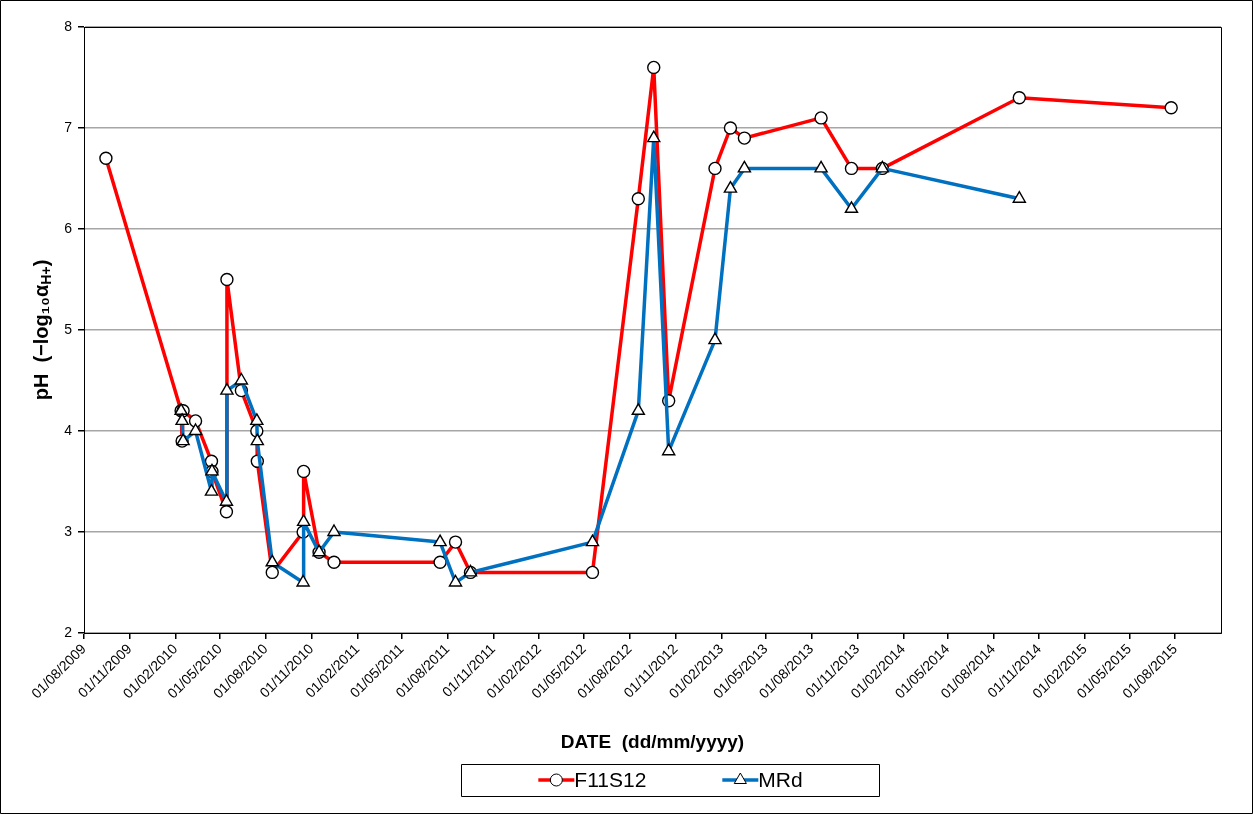  I want to click on x-axis-title: DATE (dd/mm/yyyy), so click(652, 741).